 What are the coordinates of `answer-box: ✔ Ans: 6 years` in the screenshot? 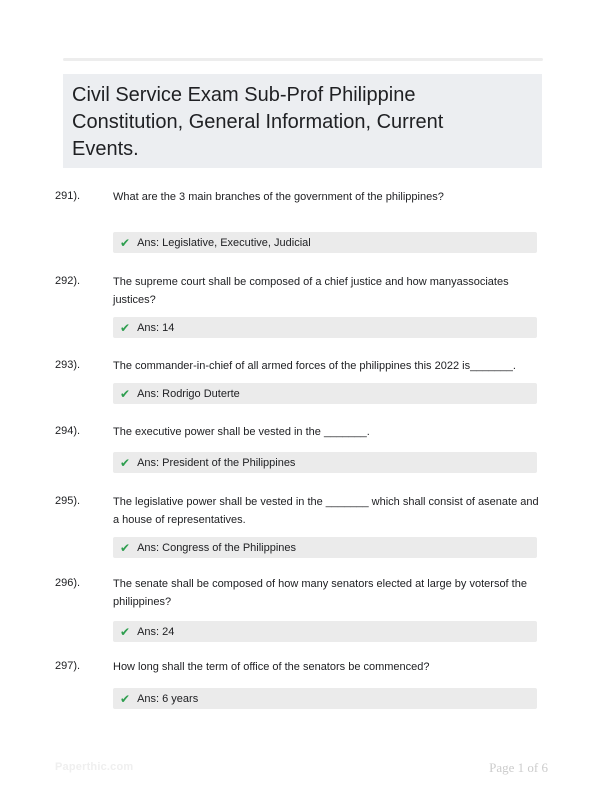 It's located at (325, 698).